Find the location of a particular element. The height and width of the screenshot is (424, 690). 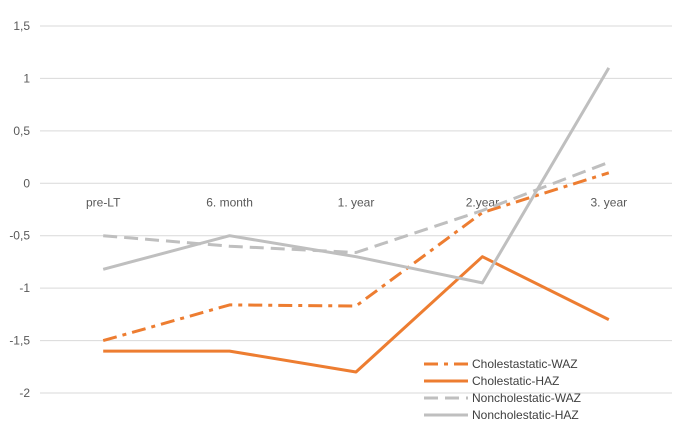

legend-label: Cholestastatic-WAZ is located at coordinates (525, 364).